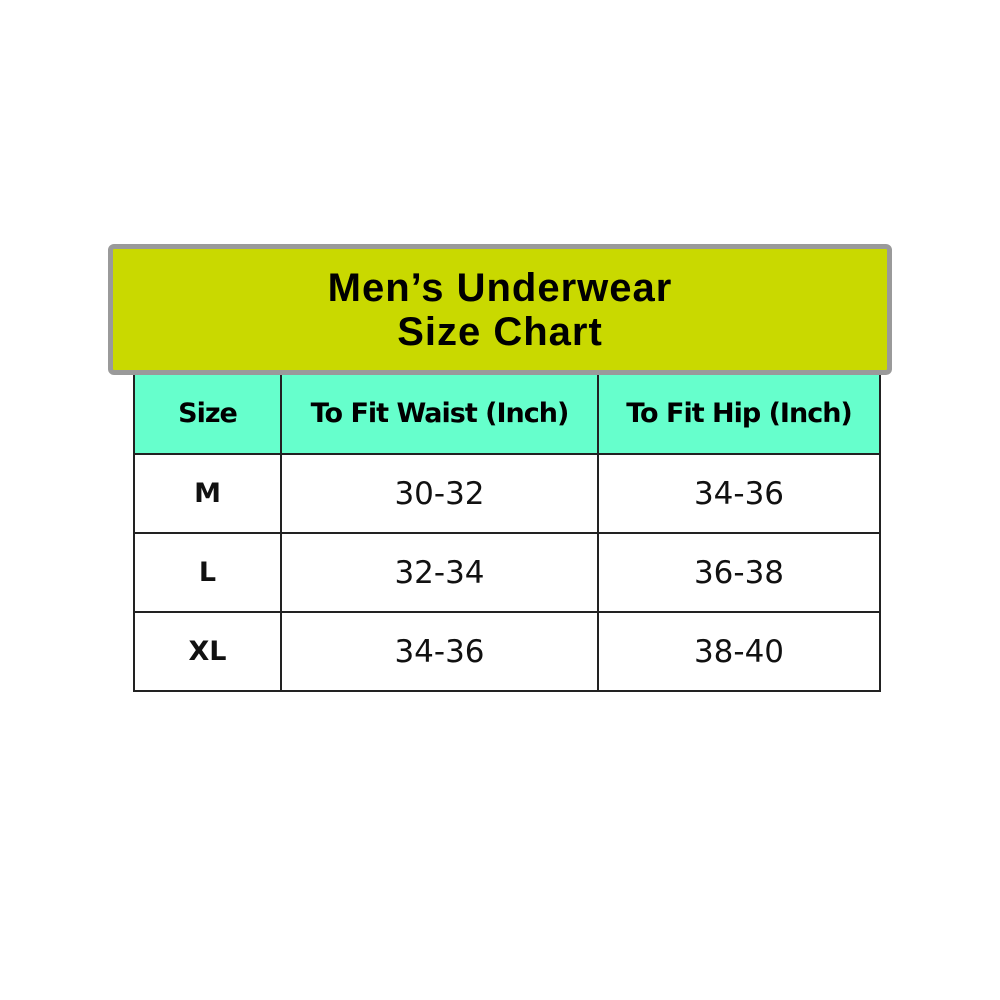 The height and width of the screenshot is (1000, 1000). What do you see at coordinates (207, 651) in the screenshot?
I see `cell-size: XL` at bounding box center [207, 651].